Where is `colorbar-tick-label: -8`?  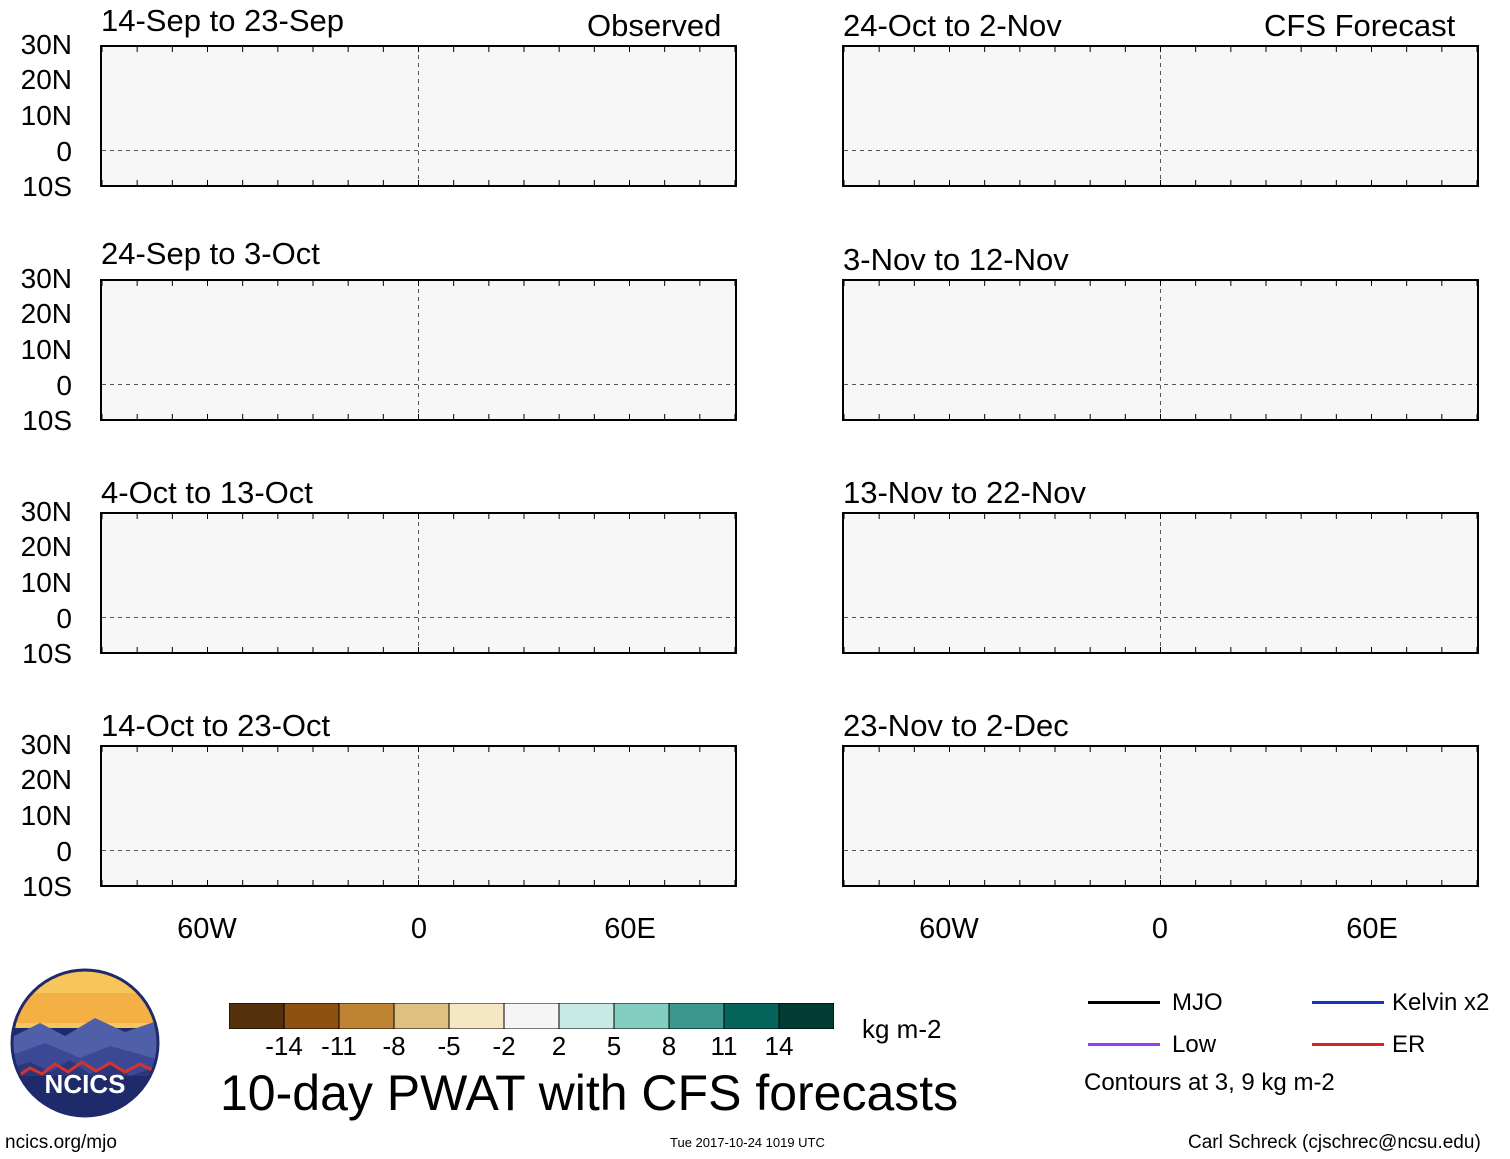
colorbar-tick-label: -8 is located at coordinates (394, 1046).